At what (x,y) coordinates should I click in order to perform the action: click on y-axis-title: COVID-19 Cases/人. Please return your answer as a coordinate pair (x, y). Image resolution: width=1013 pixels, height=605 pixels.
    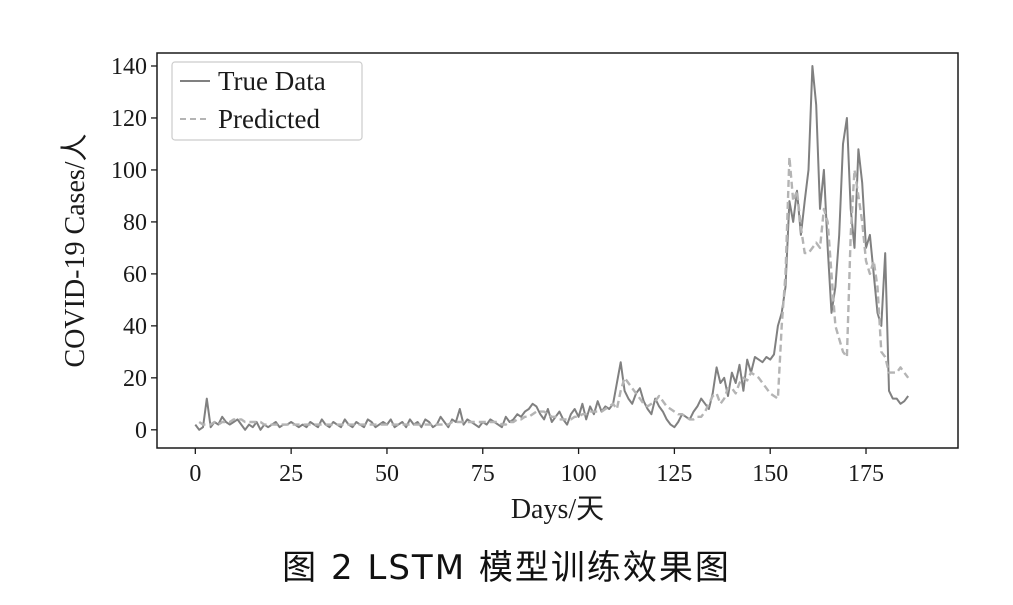
    Looking at the image, I should click on (75, 250).